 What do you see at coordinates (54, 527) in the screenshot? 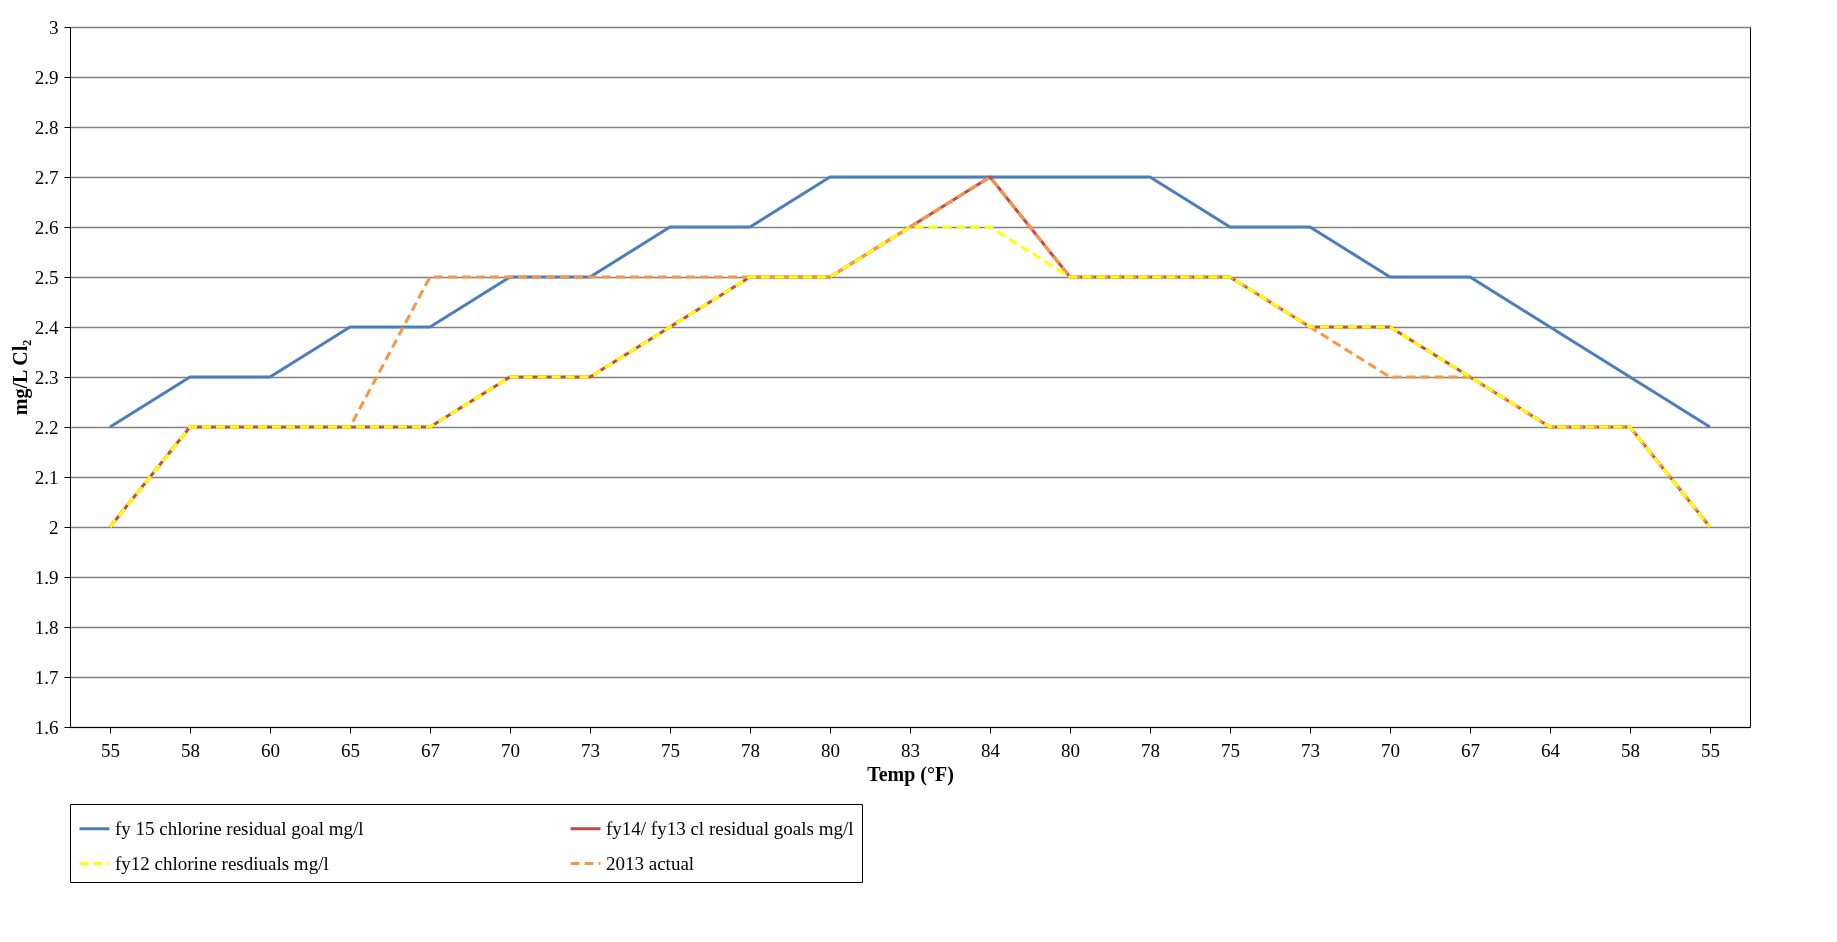
I see `y-tick-label: 2` at bounding box center [54, 527].